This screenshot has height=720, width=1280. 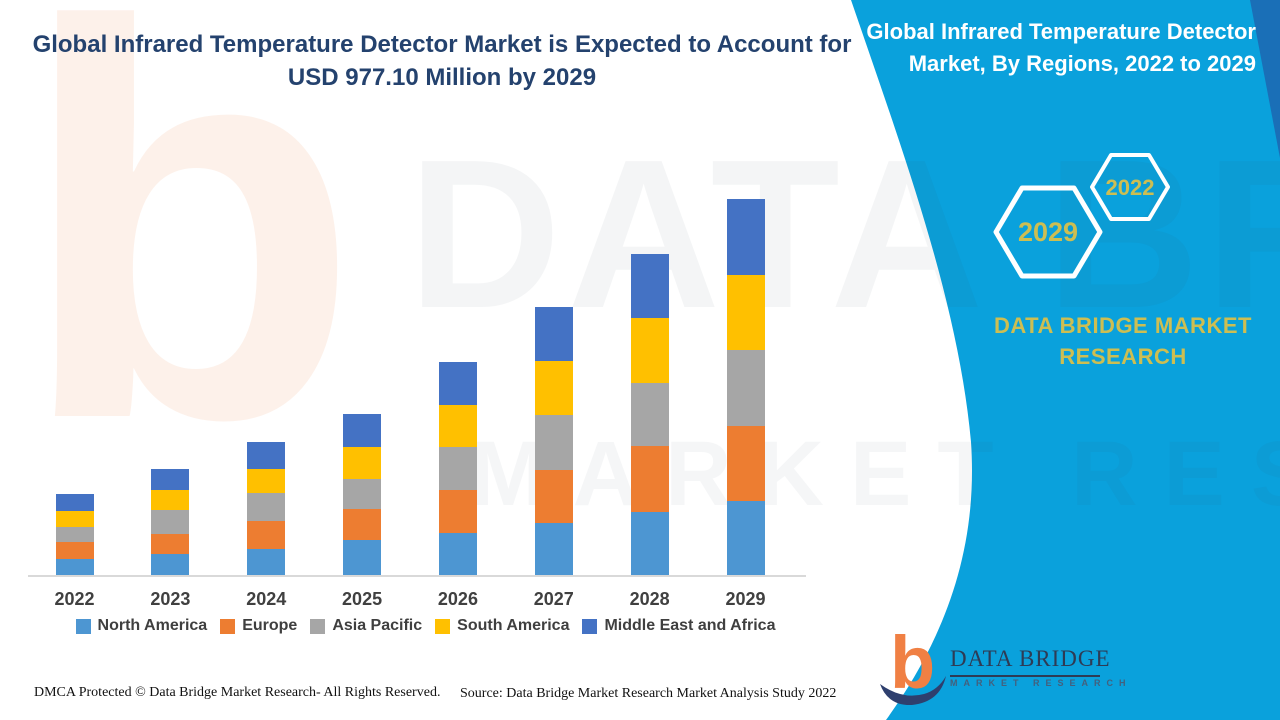 What do you see at coordinates (170, 543) in the screenshot?
I see `bar-segment-2023-europe` at bounding box center [170, 543].